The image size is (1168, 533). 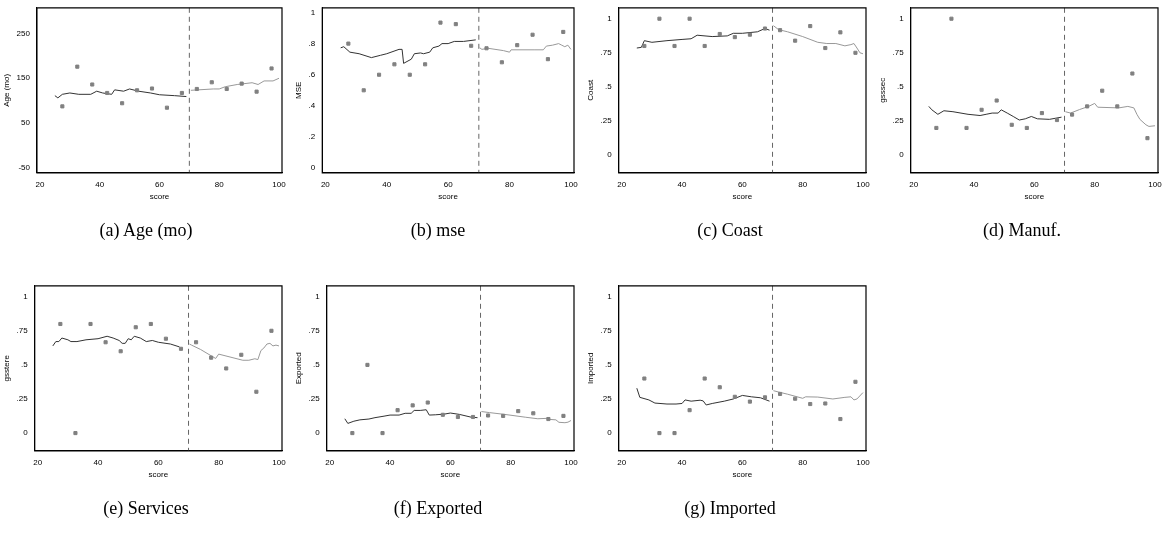 I want to click on y-tick-label: .5, so click(x=609, y=365).